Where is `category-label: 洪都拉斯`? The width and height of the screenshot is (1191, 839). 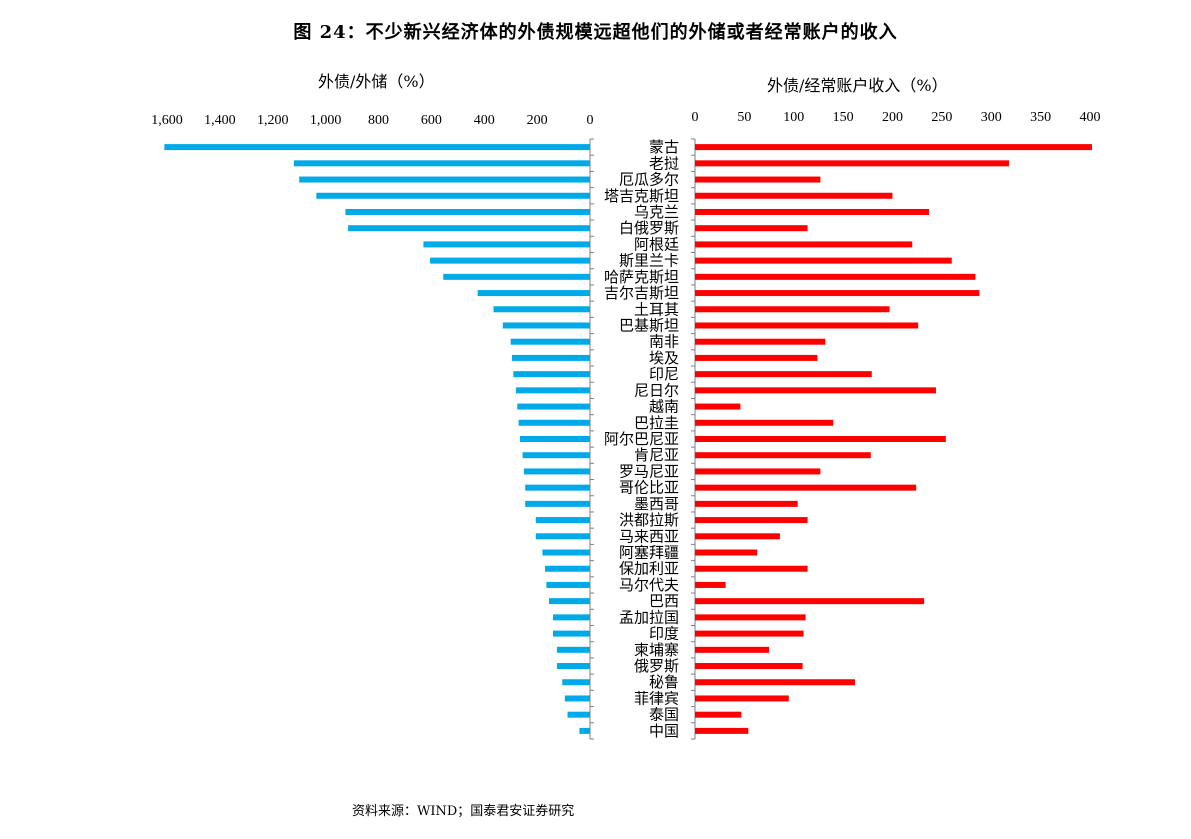 category-label: 洪都拉斯 is located at coordinates (649, 520).